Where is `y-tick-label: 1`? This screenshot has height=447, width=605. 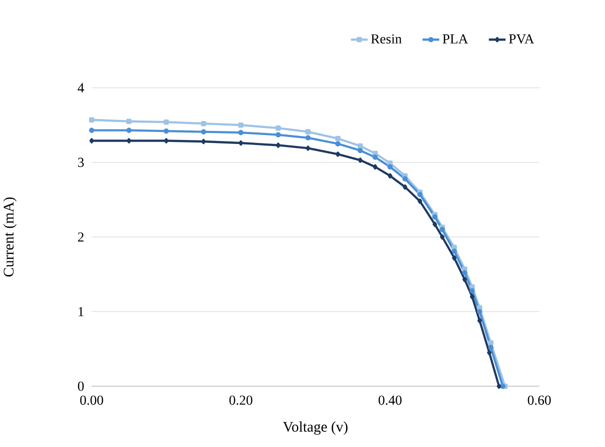
y-tick-label: 1 is located at coordinates (81, 311).